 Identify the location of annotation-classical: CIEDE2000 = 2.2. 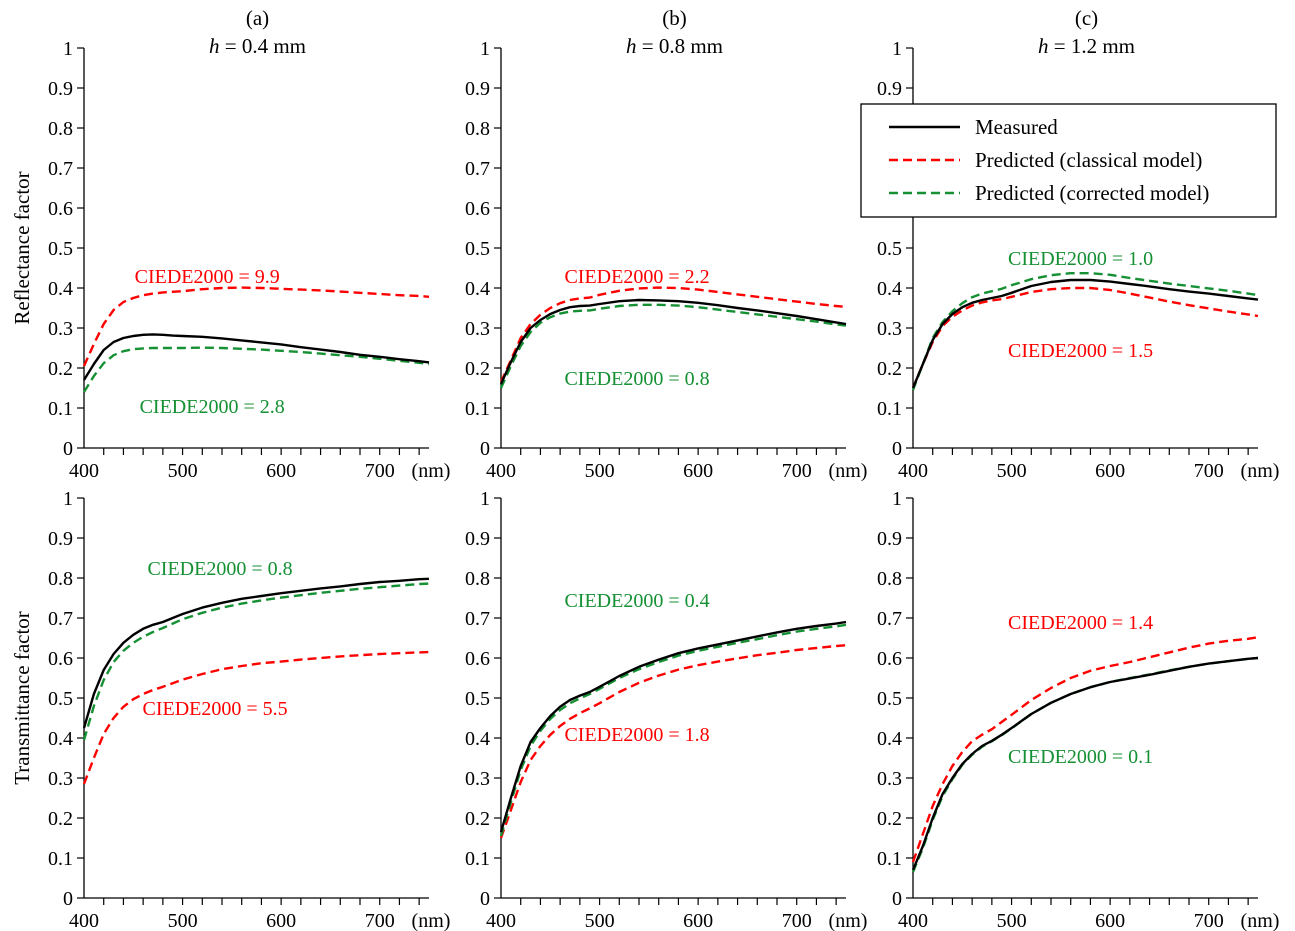
(636, 277).